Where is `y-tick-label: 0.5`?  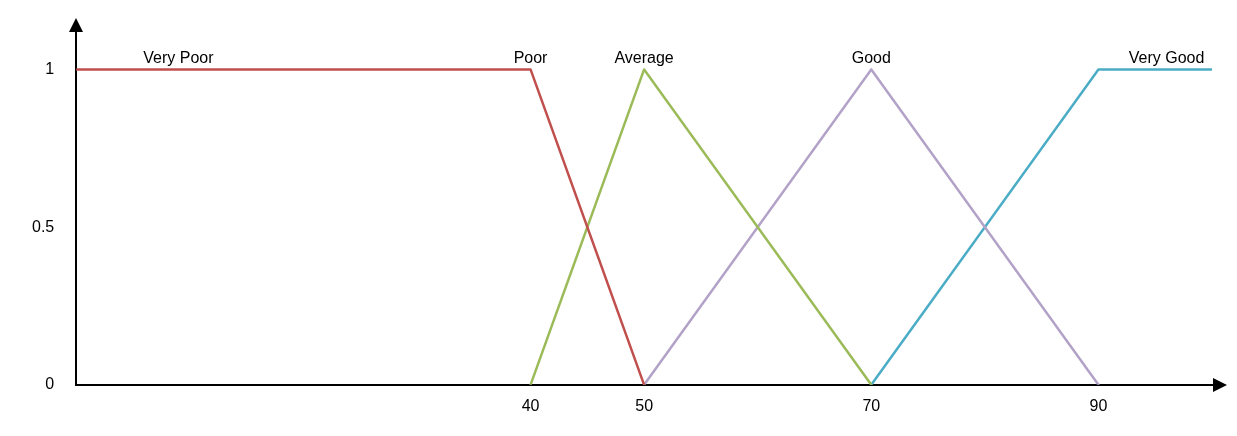 y-tick-label: 0.5 is located at coordinates (43, 226).